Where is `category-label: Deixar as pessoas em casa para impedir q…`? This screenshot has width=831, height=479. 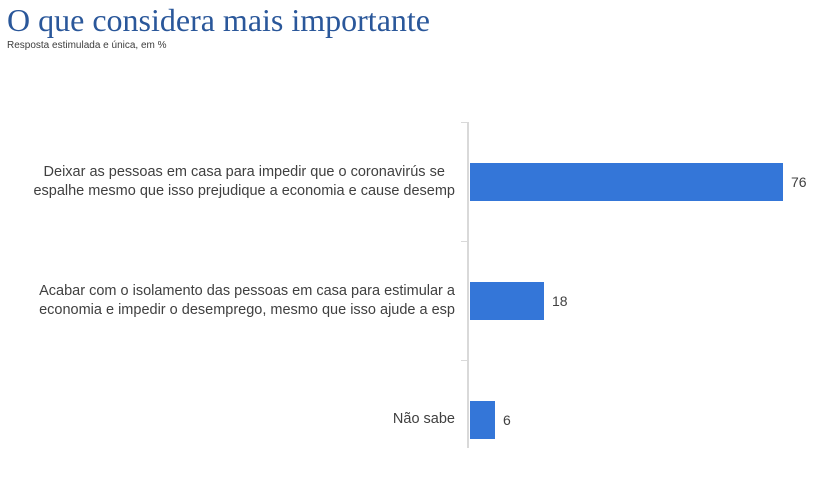 category-label: Deixar as pessoas em casa para impedir q… is located at coordinates (227, 181).